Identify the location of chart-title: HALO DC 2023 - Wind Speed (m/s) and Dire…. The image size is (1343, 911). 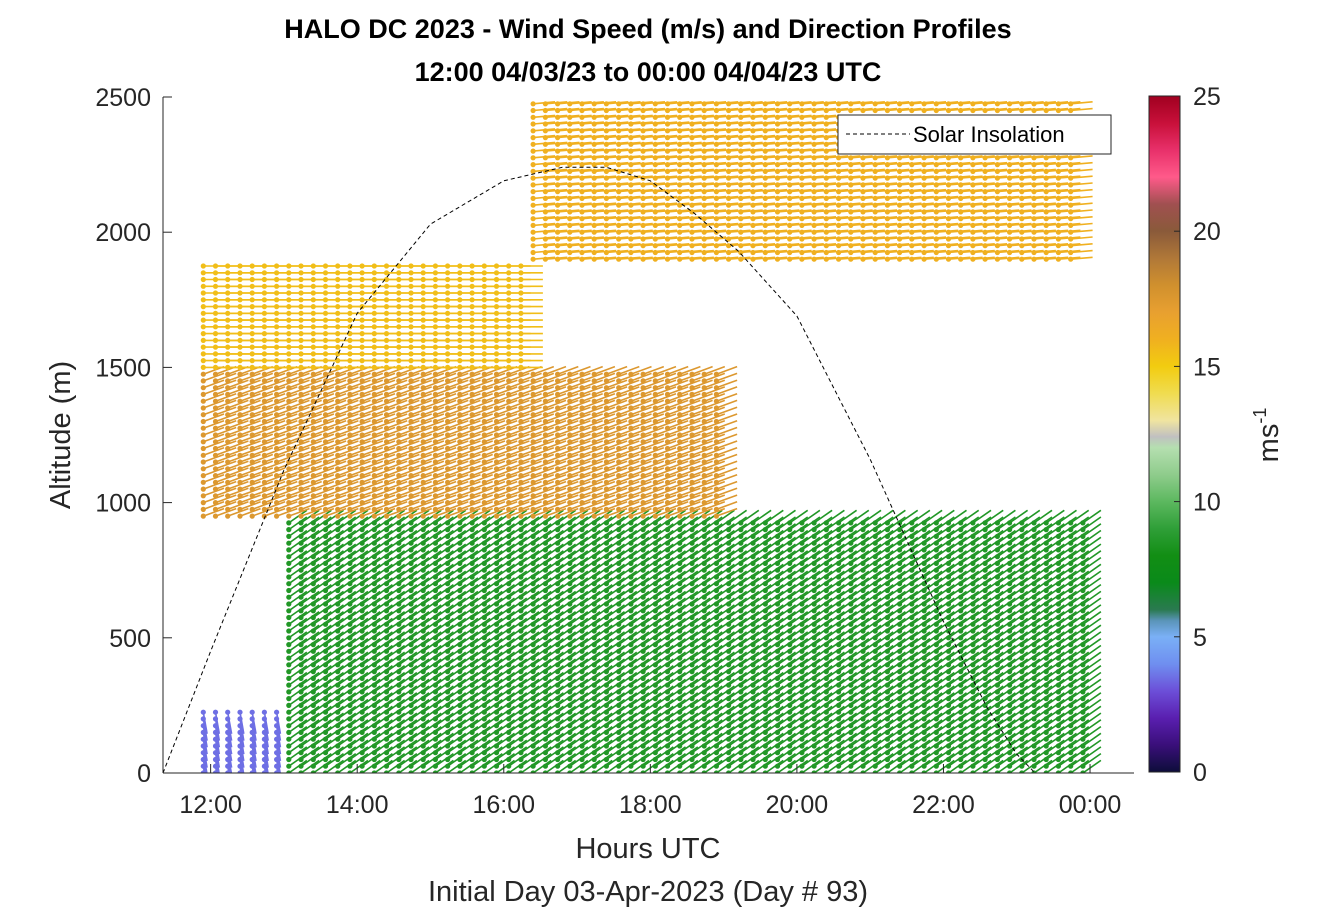
(647, 29).